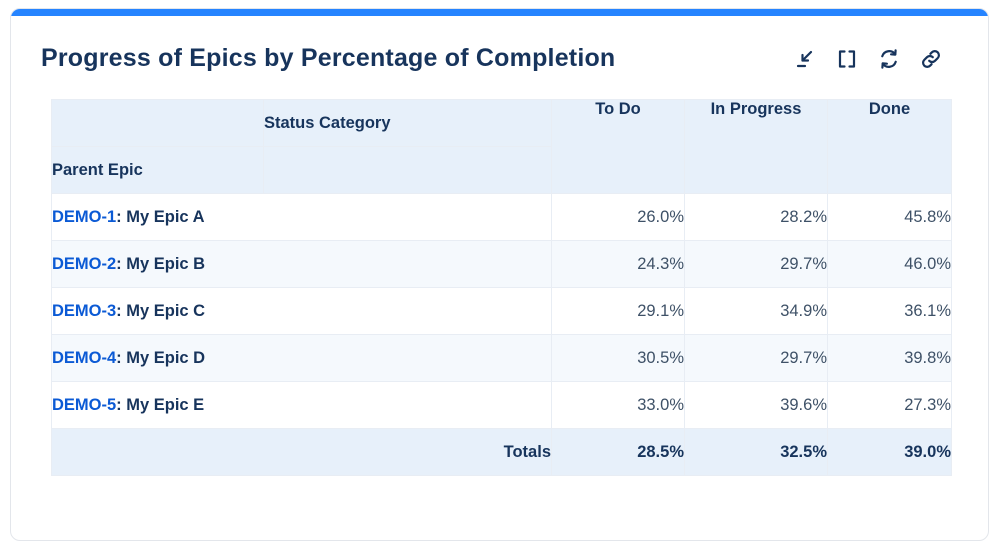 This screenshot has height=550, width=999. What do you see at coordinates (805, 59) in the screenshot?
I see `minimize-icon` at bounding box center [805, 59].